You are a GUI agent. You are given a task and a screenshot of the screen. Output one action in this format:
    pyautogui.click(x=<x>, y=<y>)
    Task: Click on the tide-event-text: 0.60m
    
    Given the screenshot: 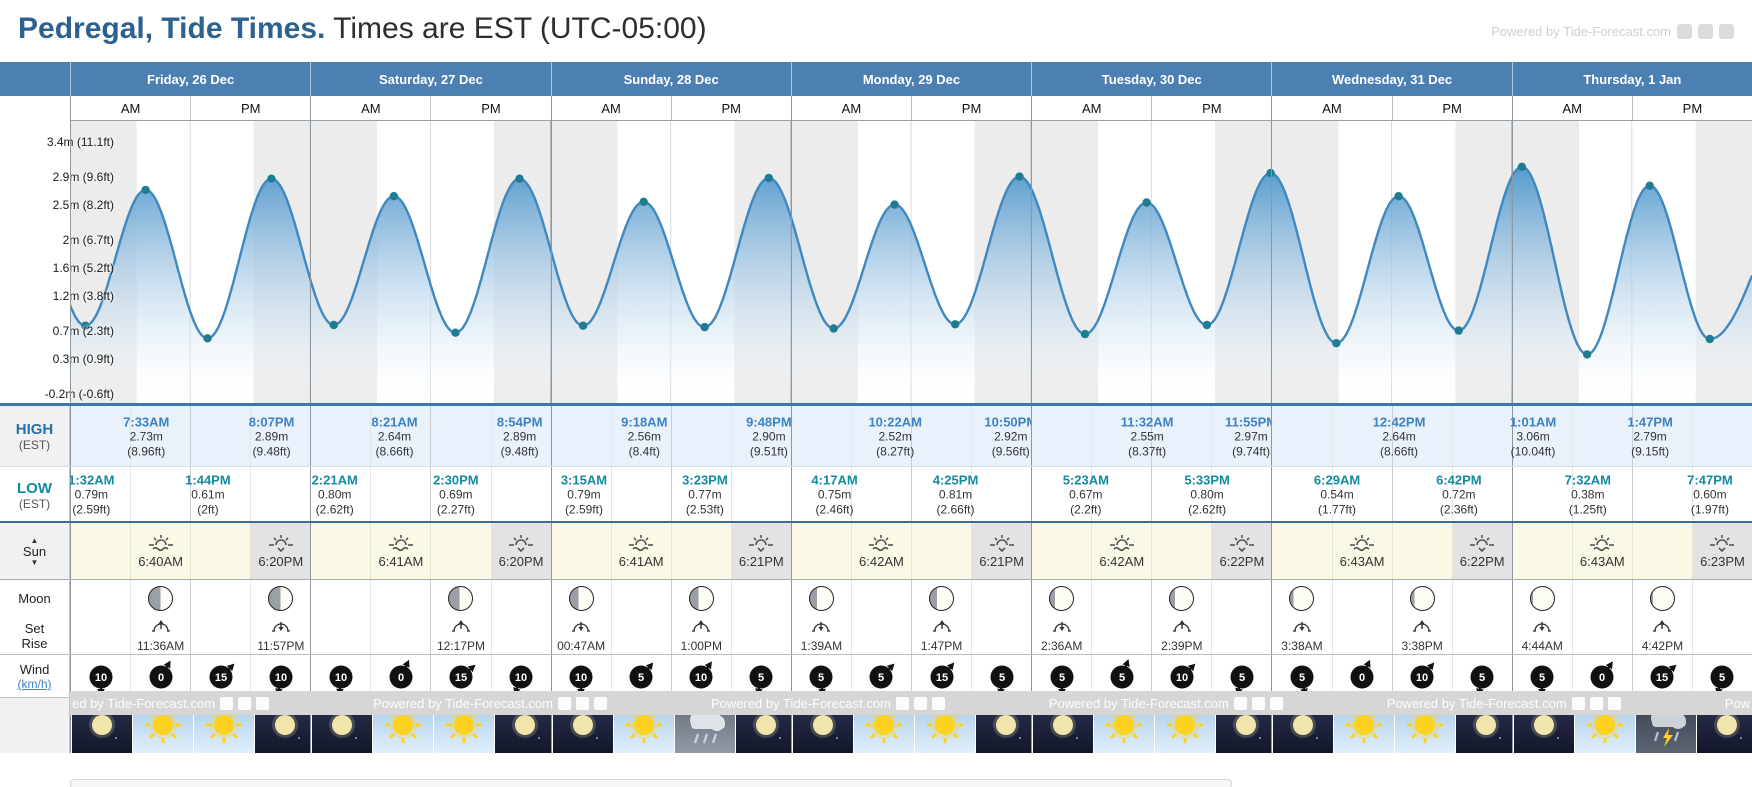 What is the action you would take?
    pyautogui.click(x=1710, y=494)
    